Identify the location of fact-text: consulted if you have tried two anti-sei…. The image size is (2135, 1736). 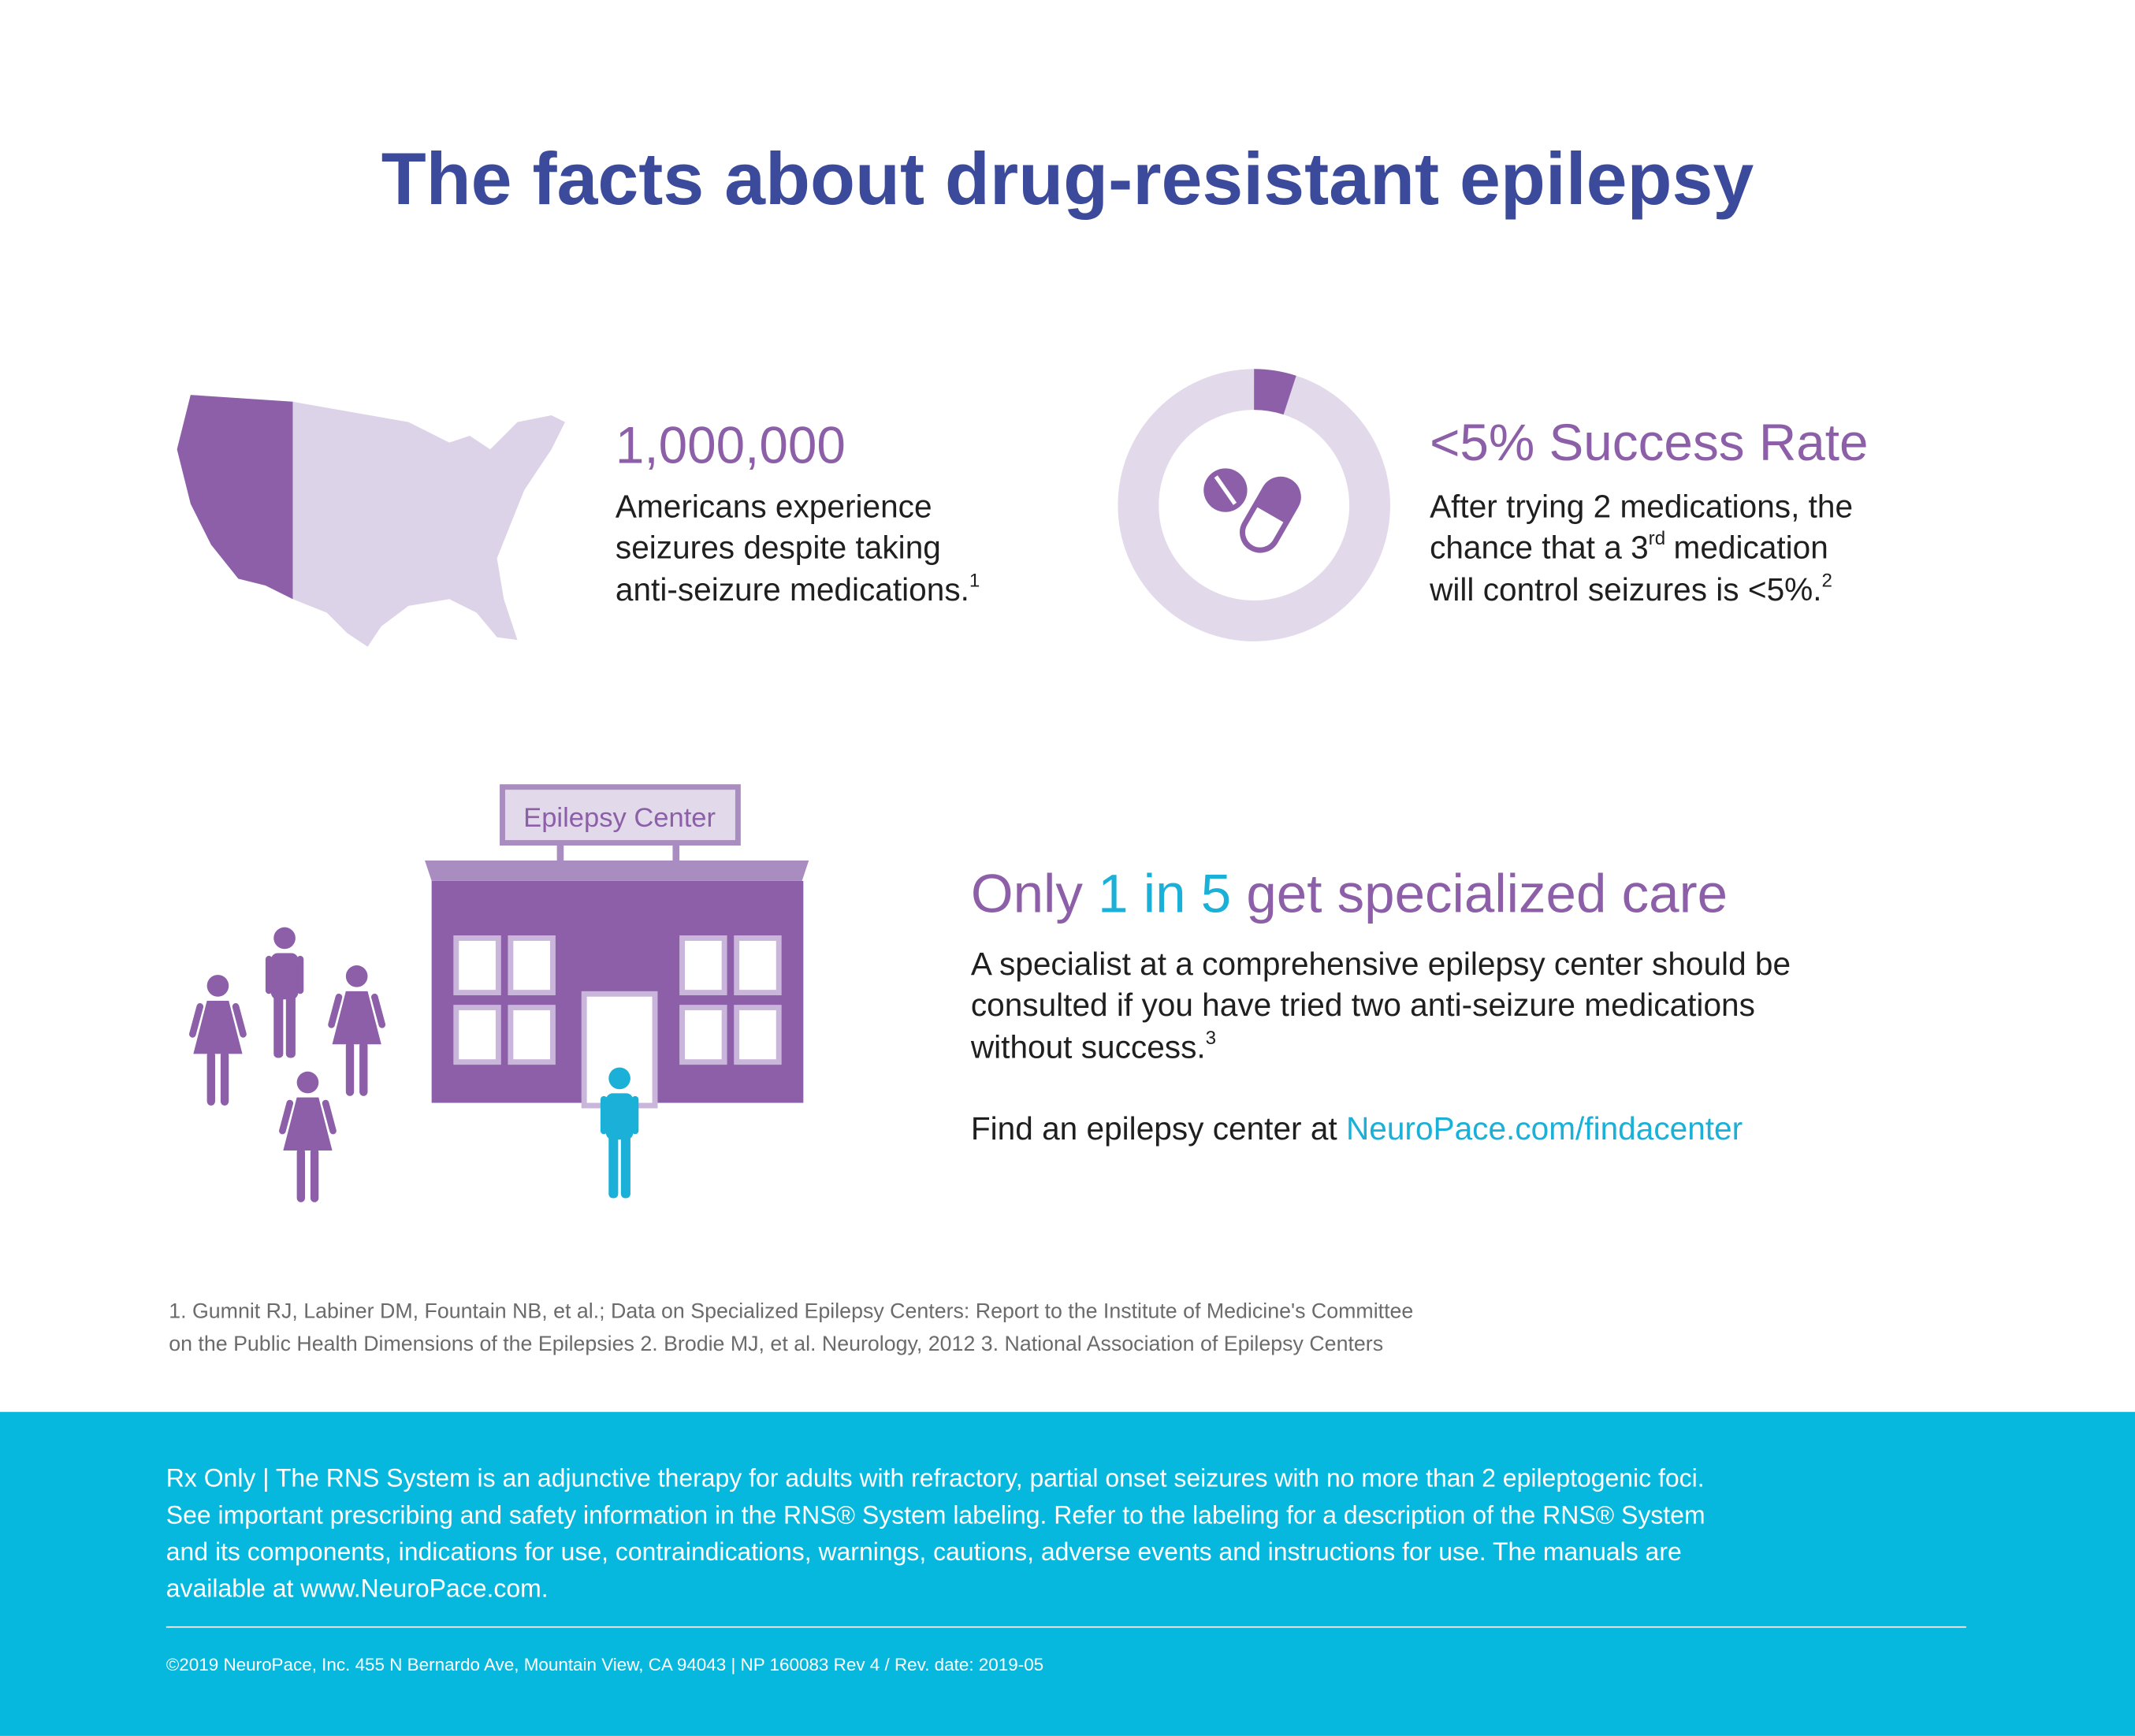
(1363, 1005).